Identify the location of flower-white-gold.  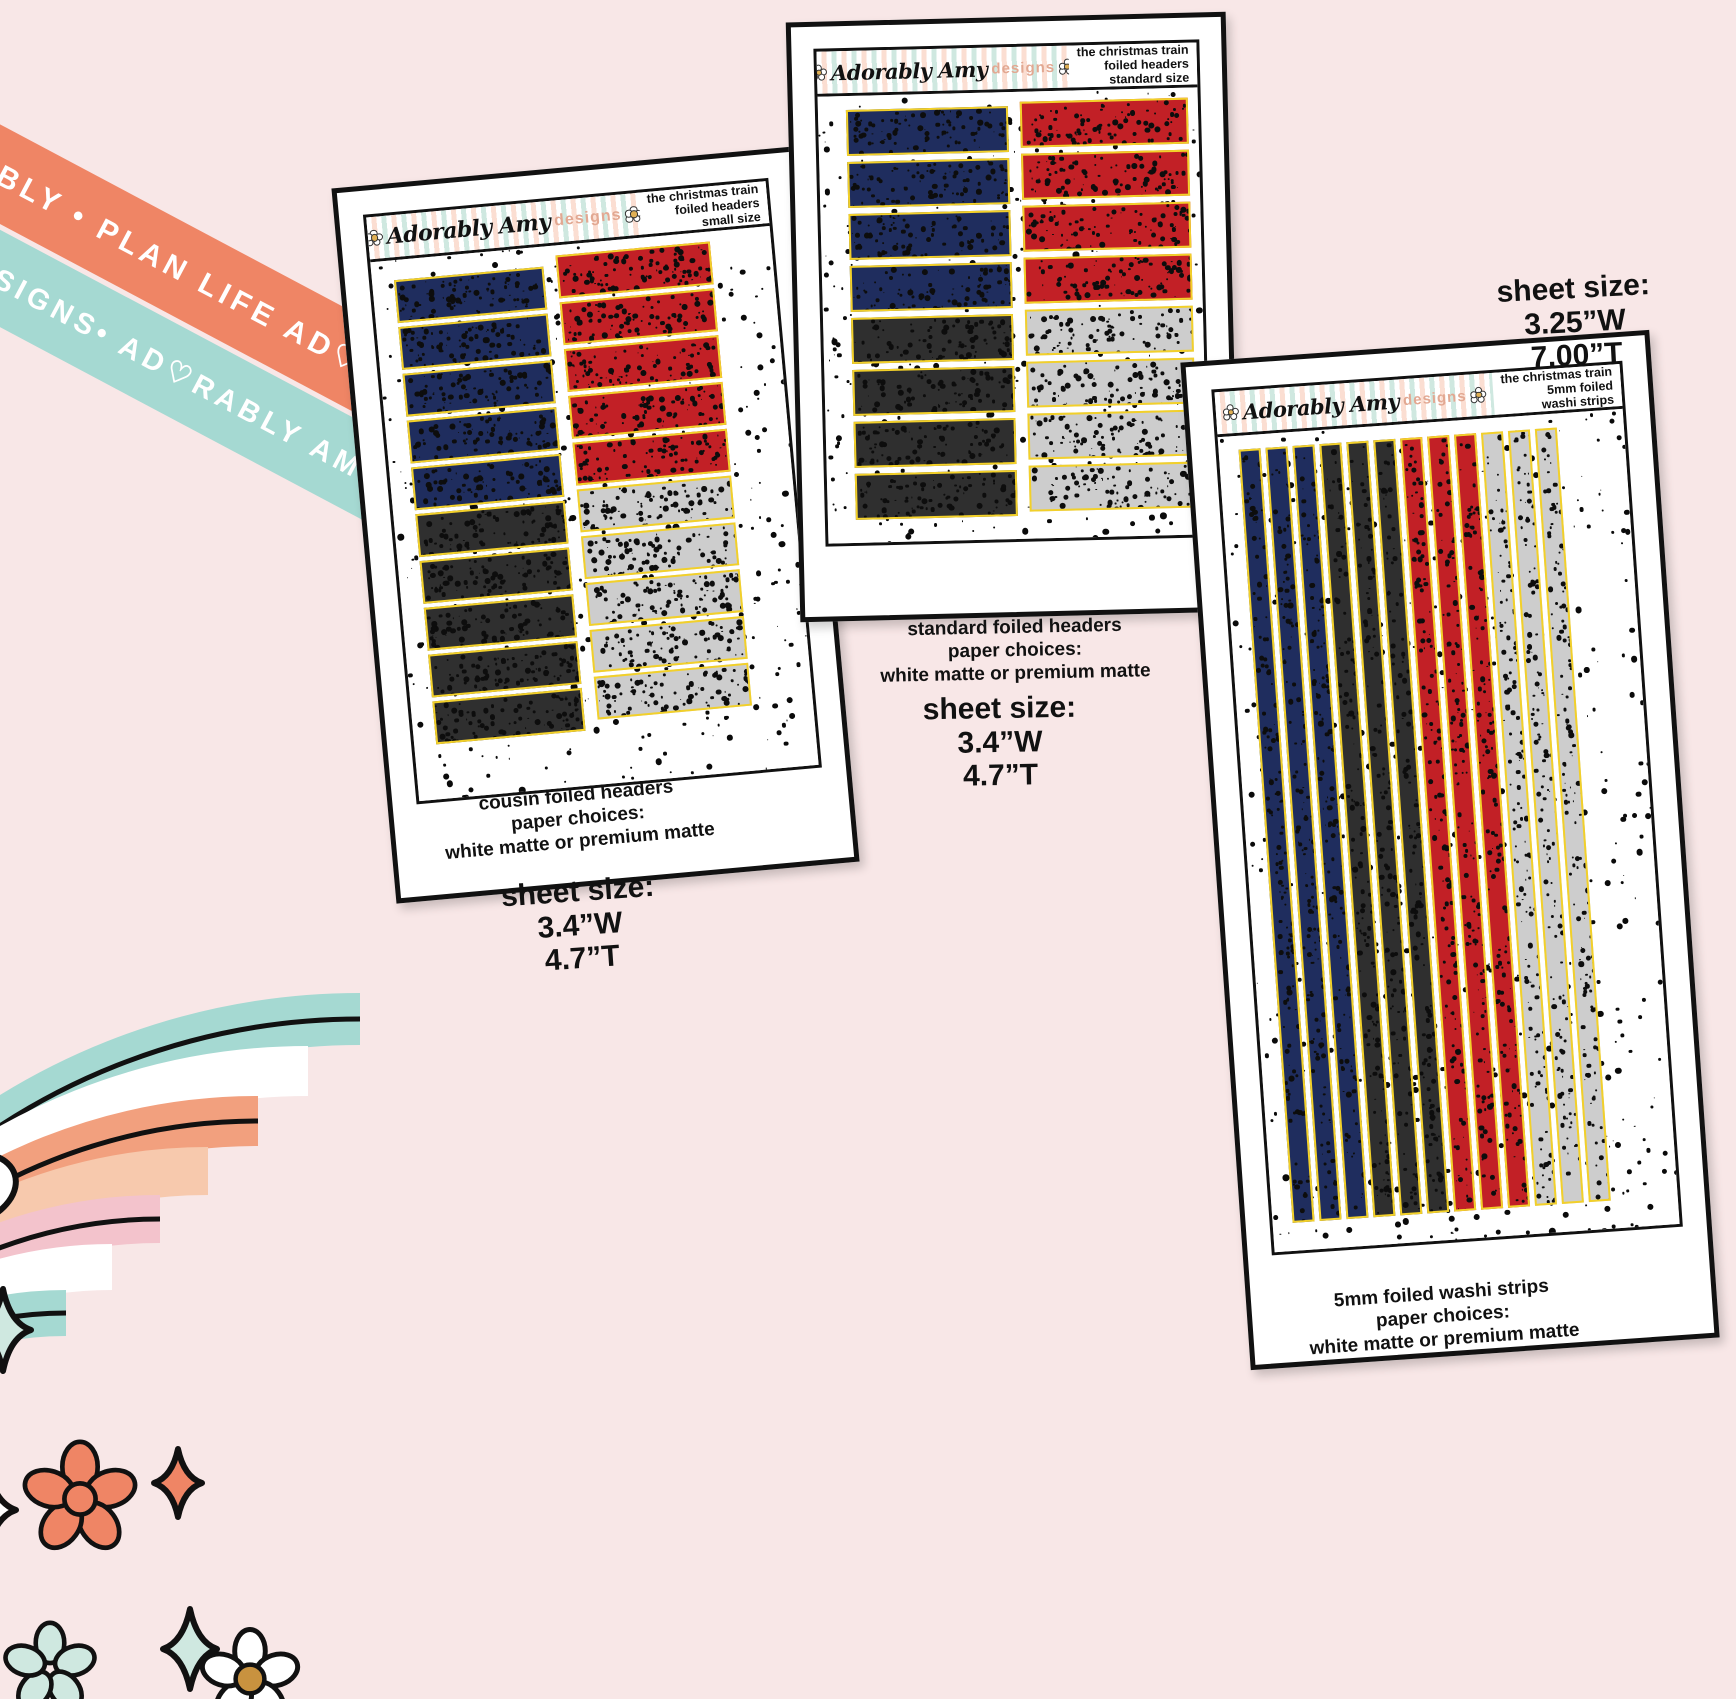
(250, 1664).